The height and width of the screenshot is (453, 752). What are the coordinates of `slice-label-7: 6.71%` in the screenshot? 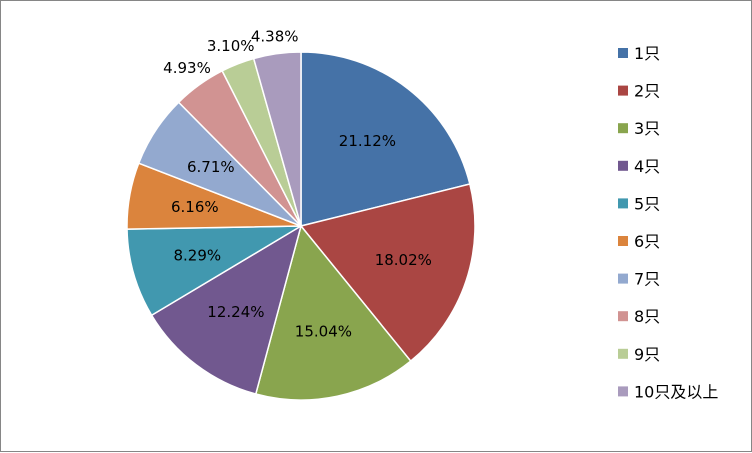 It's located at (211, 167).